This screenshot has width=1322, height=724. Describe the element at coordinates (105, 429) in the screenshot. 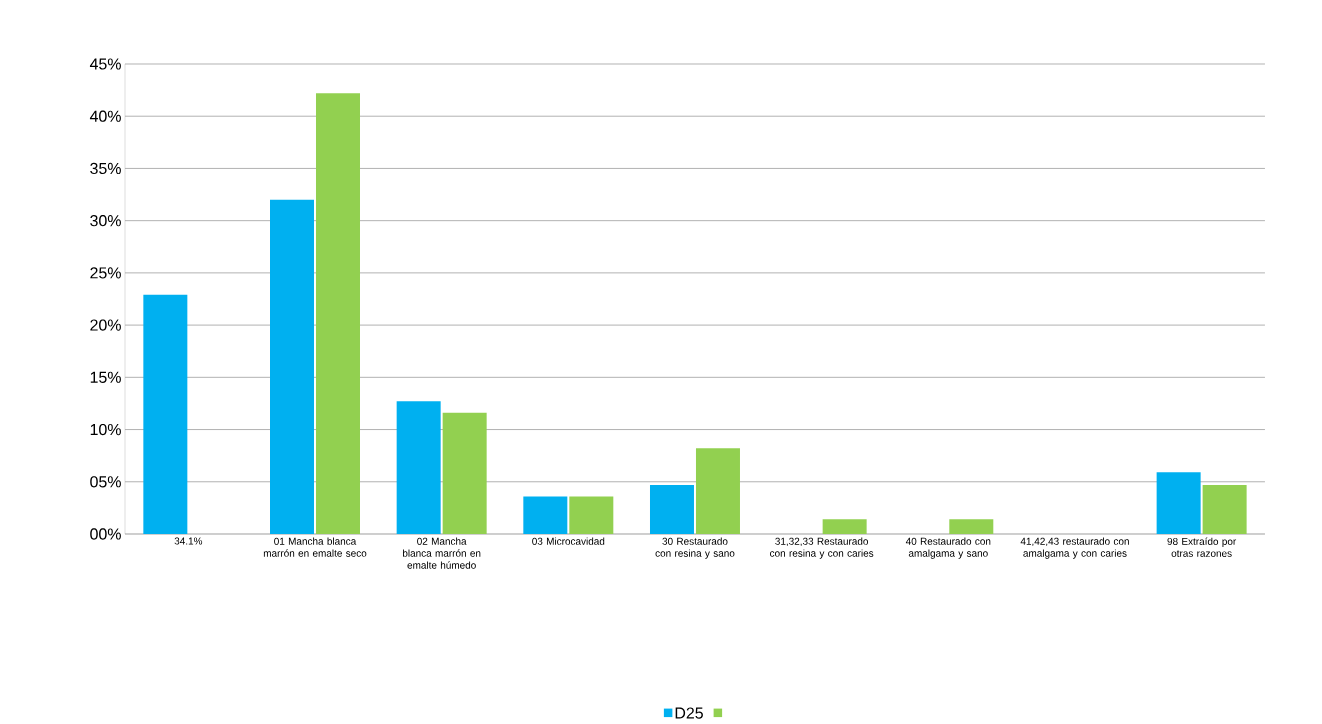

I see `y-tick-label: 10%` at that location.